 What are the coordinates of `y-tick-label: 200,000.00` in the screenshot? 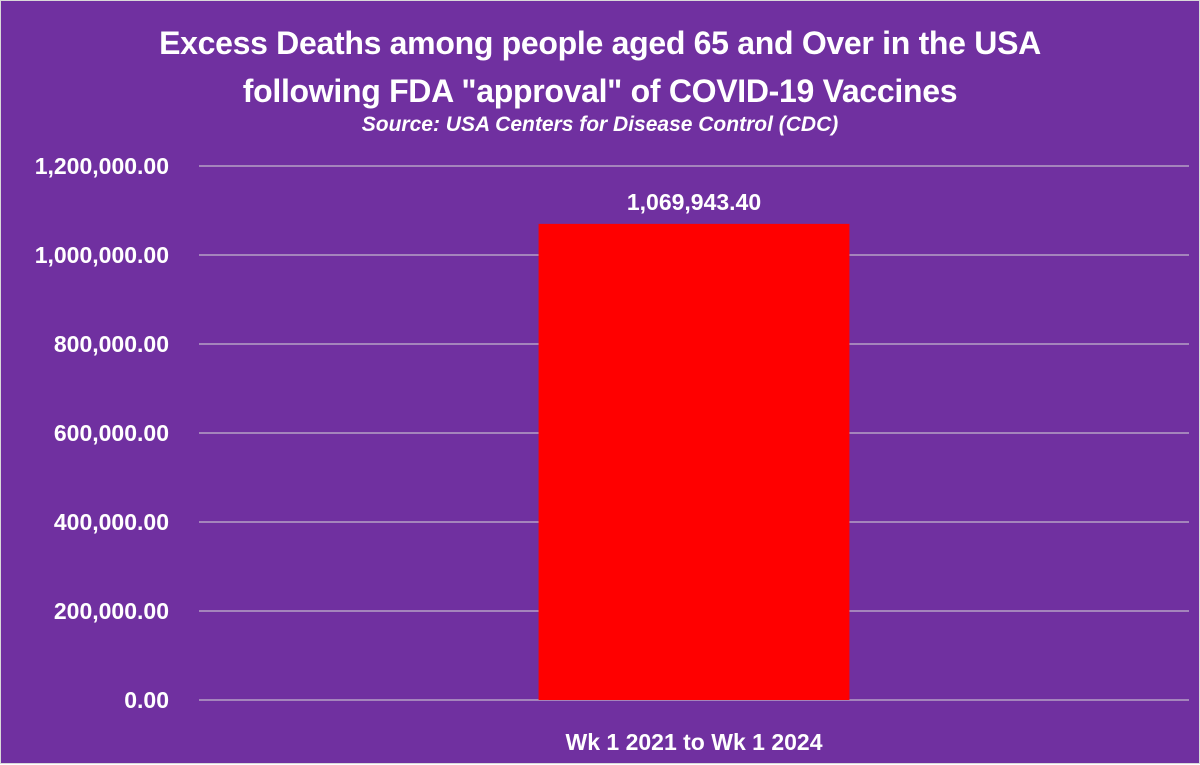 It's located at (111, 611).